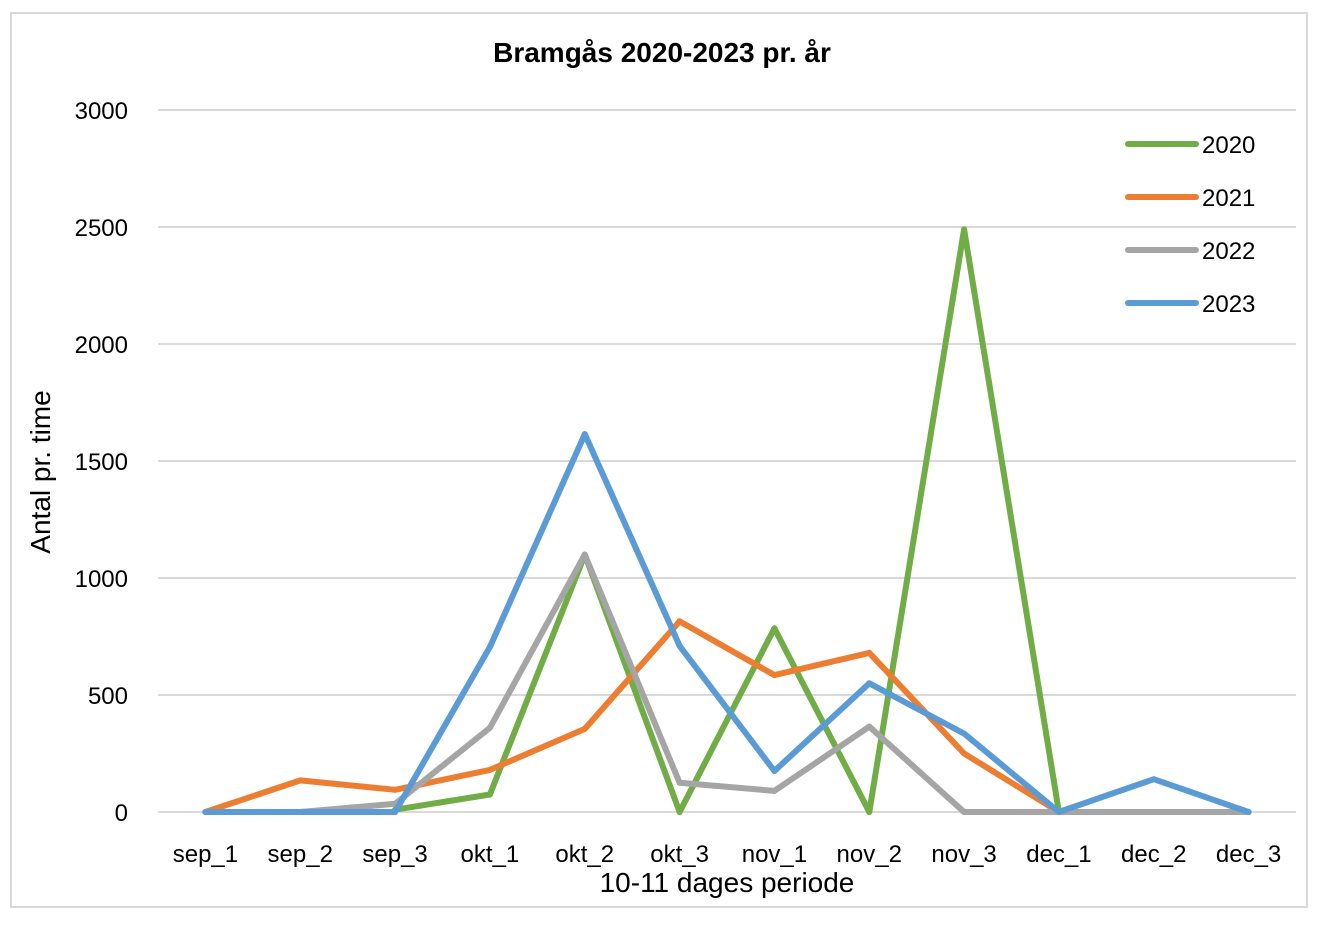 The height and width of the screenshot is (925, 1323). Describe the element at coordinates (1190, 225) in the screenshot. I see `legend: 2020 2021 2022 2023` at that location.